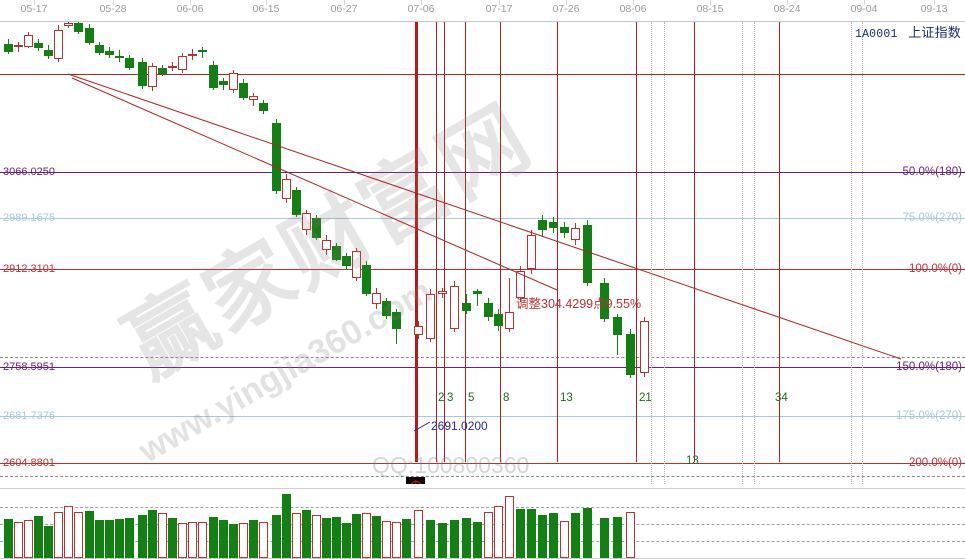 The height and width of the screenshot is (559, 965). I want to click on price-axis-label: 3066.0250, so click(29, 172).